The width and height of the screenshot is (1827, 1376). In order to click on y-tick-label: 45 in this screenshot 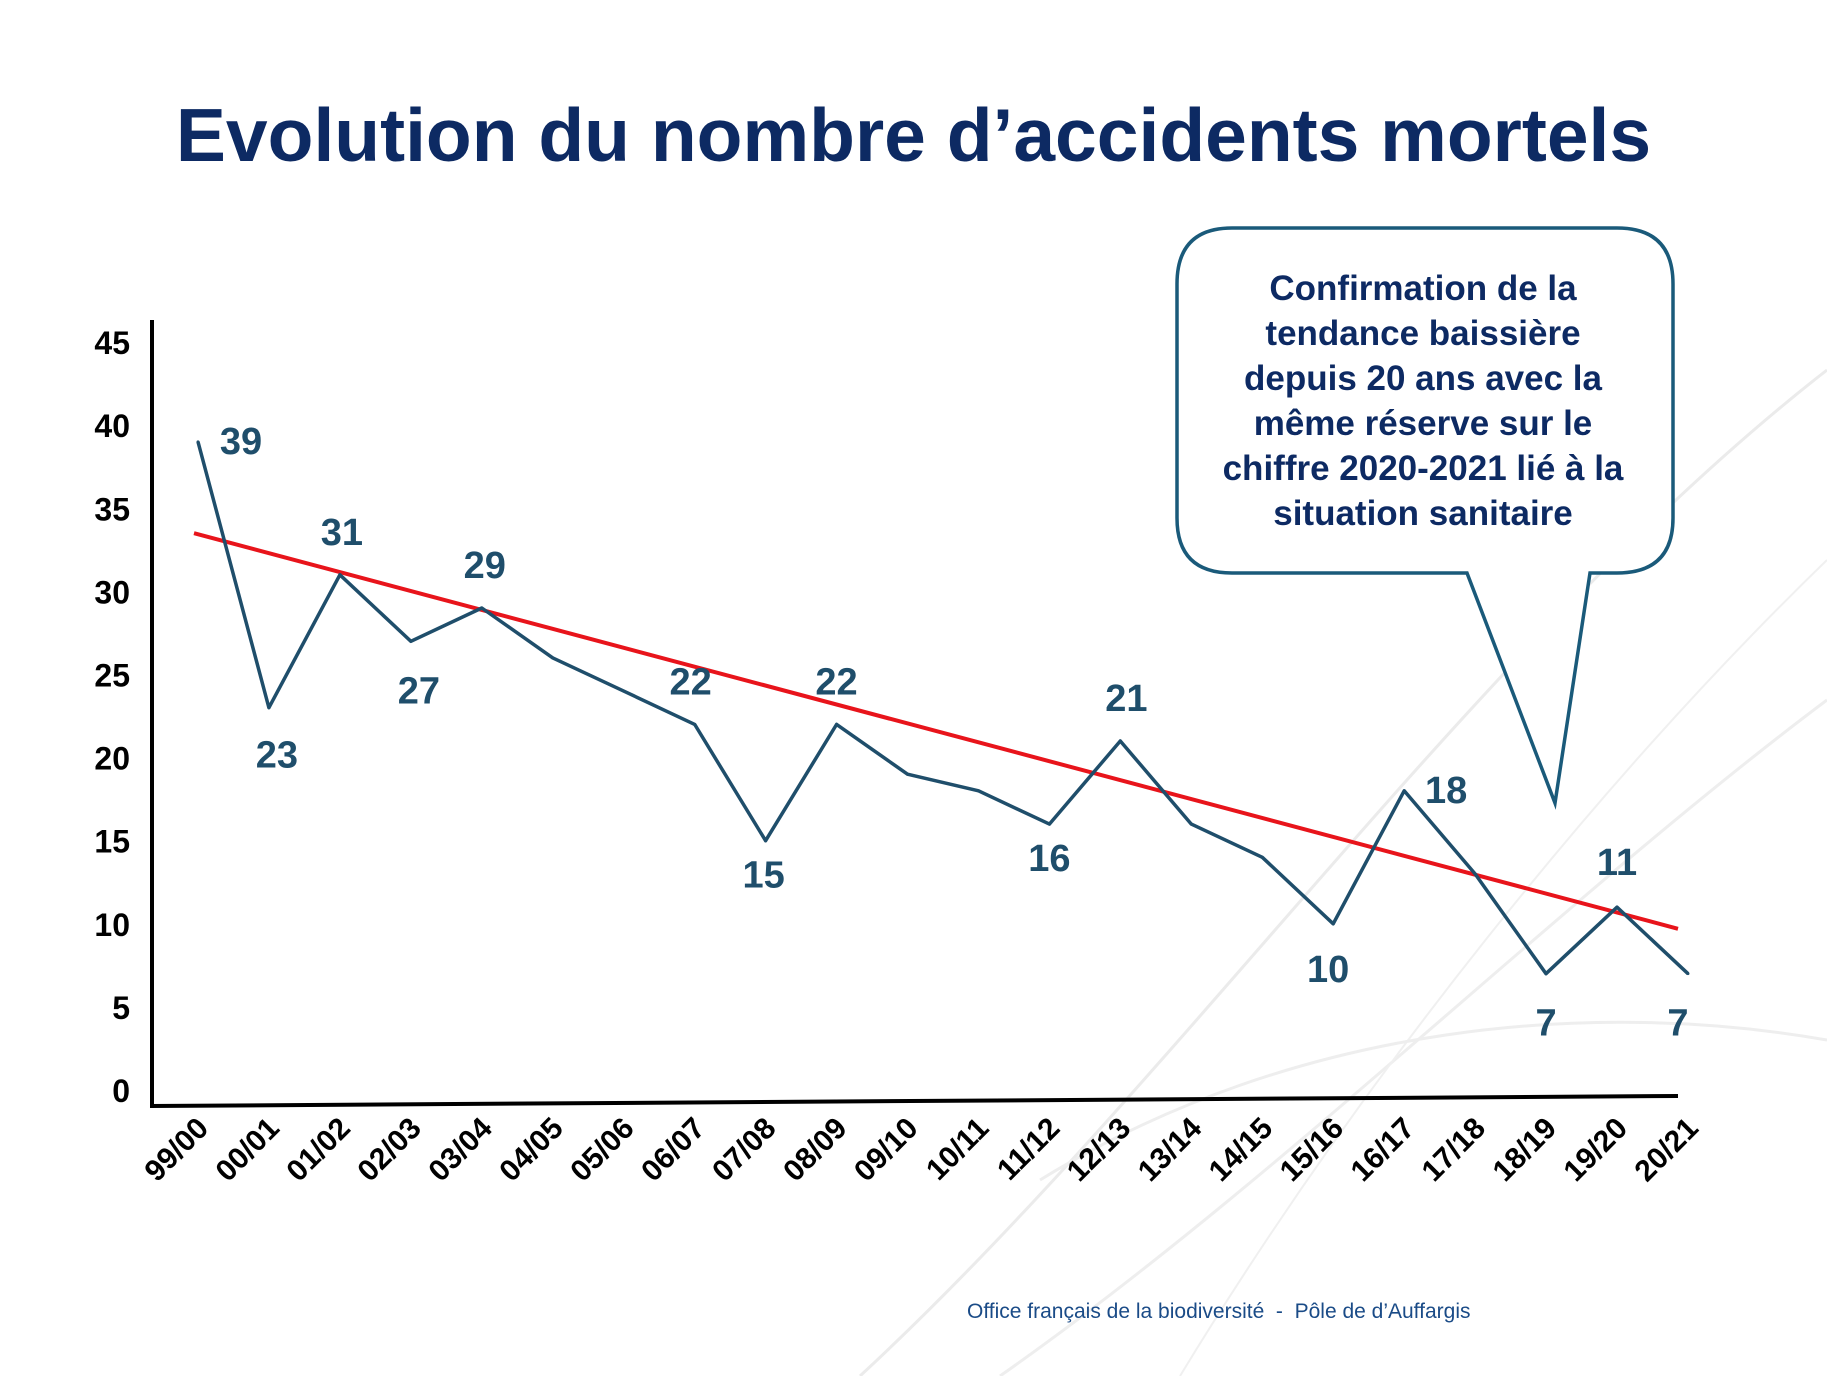, I will do `click(112, 343)`.